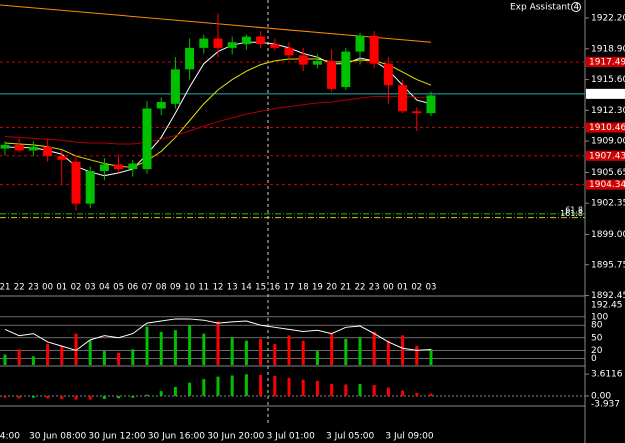  Describe the element at coordinates (574, 209) in the screenshot. I see `fib-label: 61.8` at that location.